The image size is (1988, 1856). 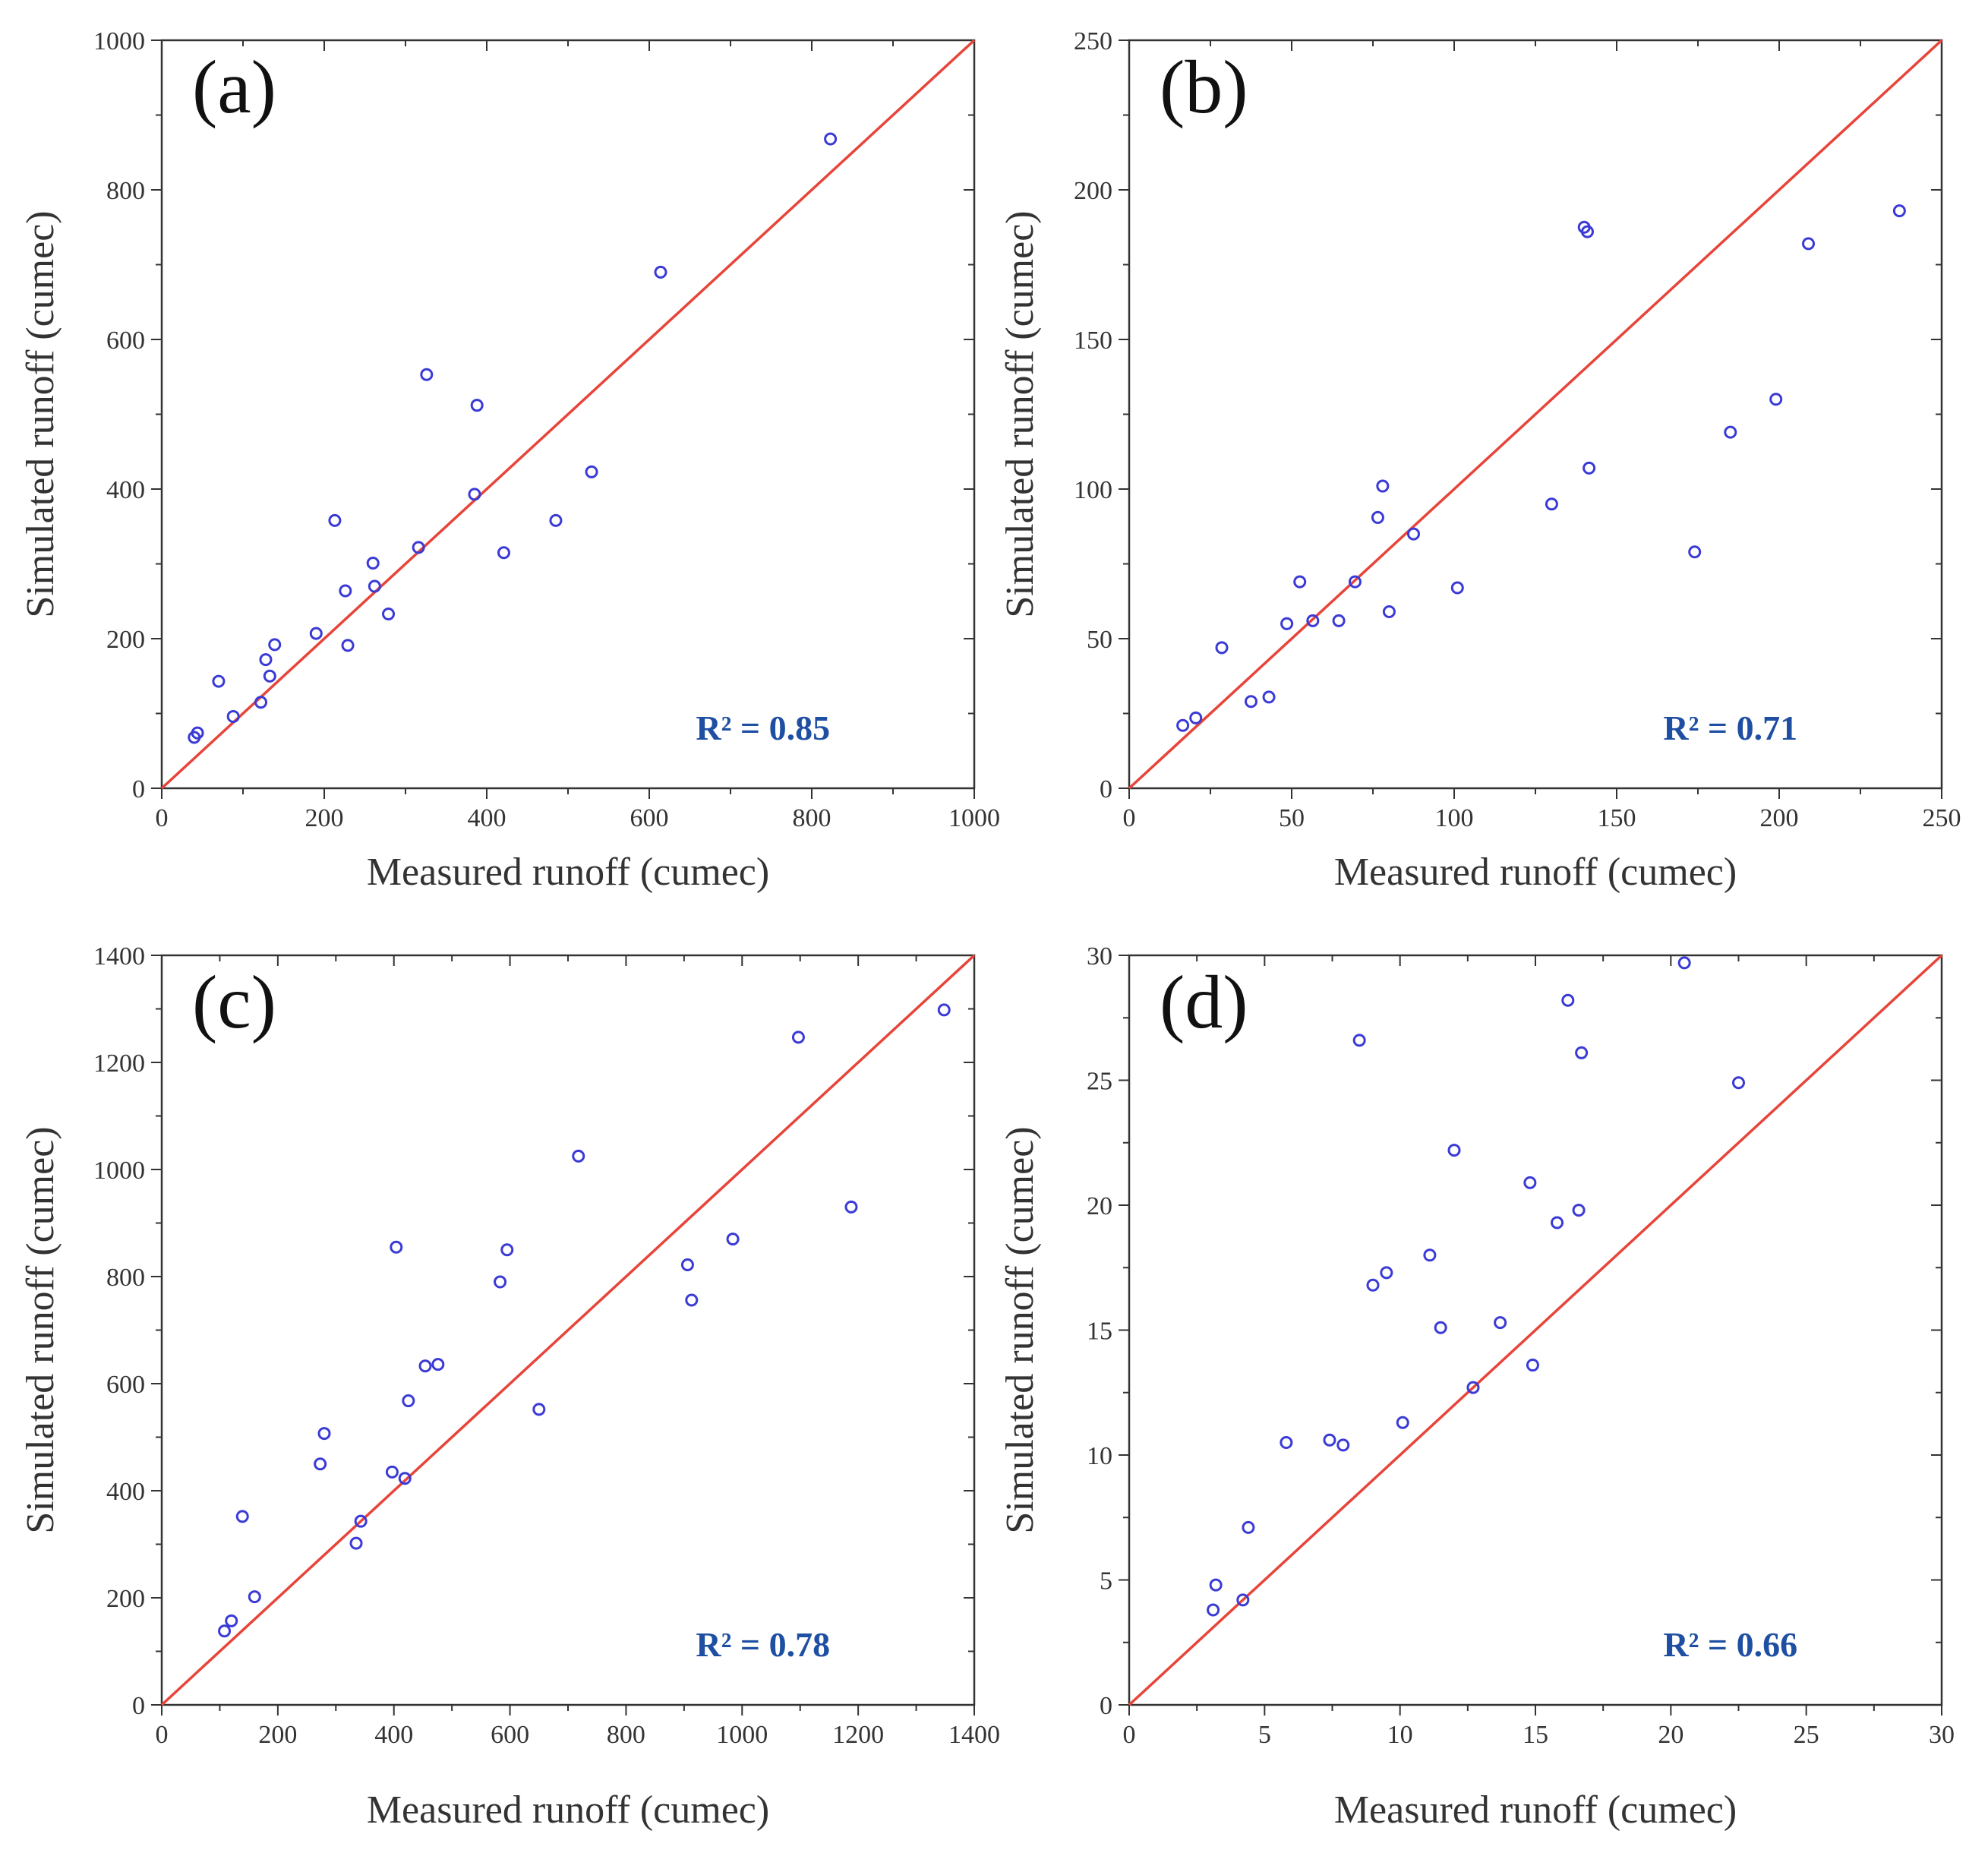 What do you see at coordinates (277, 1735) in the screenshot?
I see `x-tick-label: 200` at bounding box center [277, 1735].